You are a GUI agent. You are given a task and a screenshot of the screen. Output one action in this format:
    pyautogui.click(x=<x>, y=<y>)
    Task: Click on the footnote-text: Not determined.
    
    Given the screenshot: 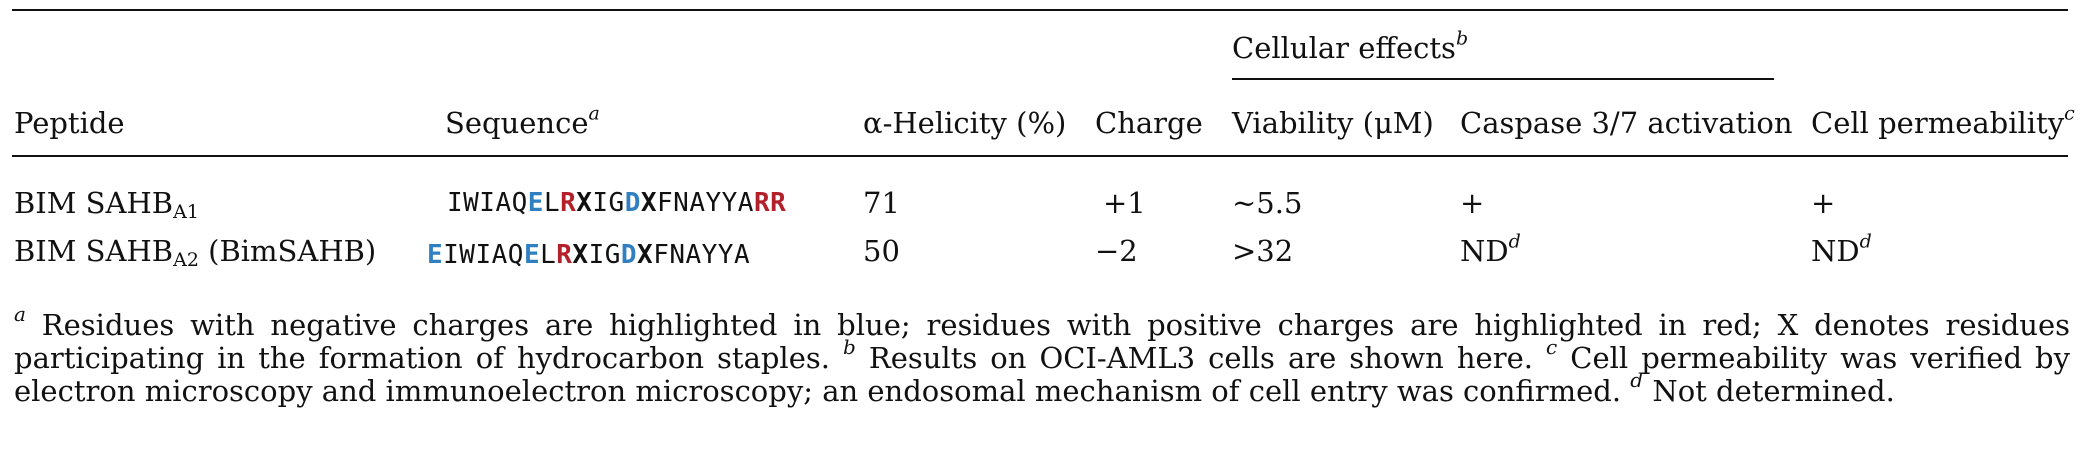 What is the action you would take?
    pyautogui.click(x=1769, y=391)
    